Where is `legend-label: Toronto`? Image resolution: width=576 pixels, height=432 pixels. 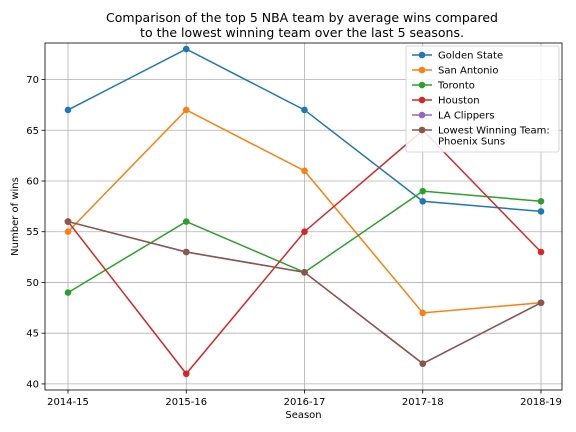
legend-label: Toronto is located at coordinates (456, 86).